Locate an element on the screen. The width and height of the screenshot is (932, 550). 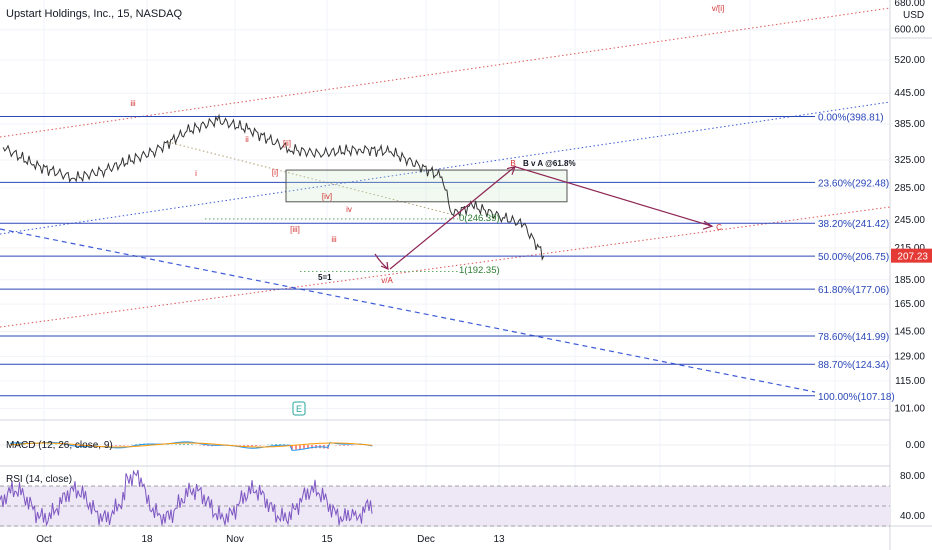
annotation-ext-1: 1(192.35) is located at coordinates (479, 270).